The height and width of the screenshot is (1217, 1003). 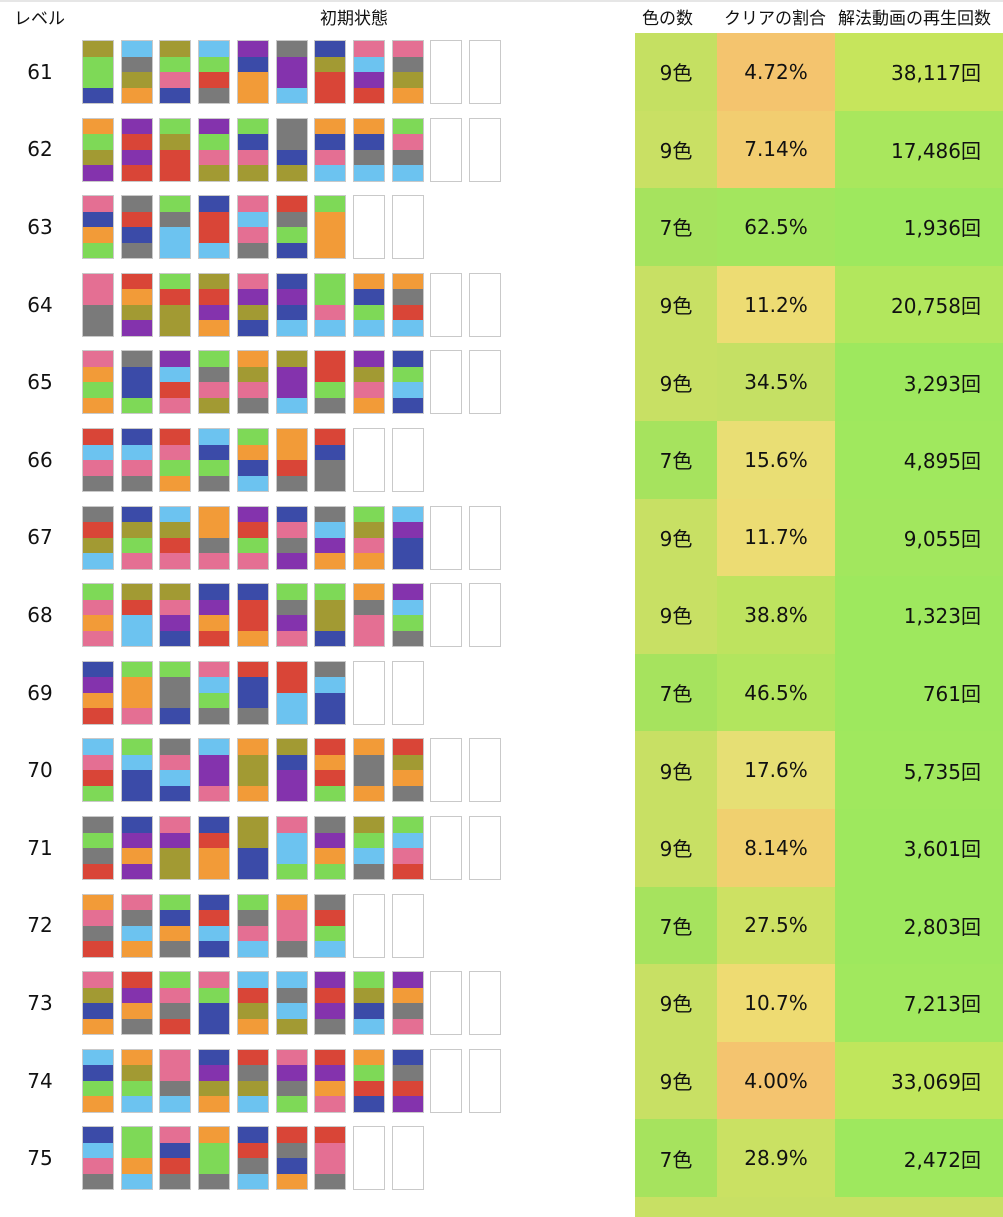 I want to click on video-plays-cell: 3,601回, so click(x=919, y=848).